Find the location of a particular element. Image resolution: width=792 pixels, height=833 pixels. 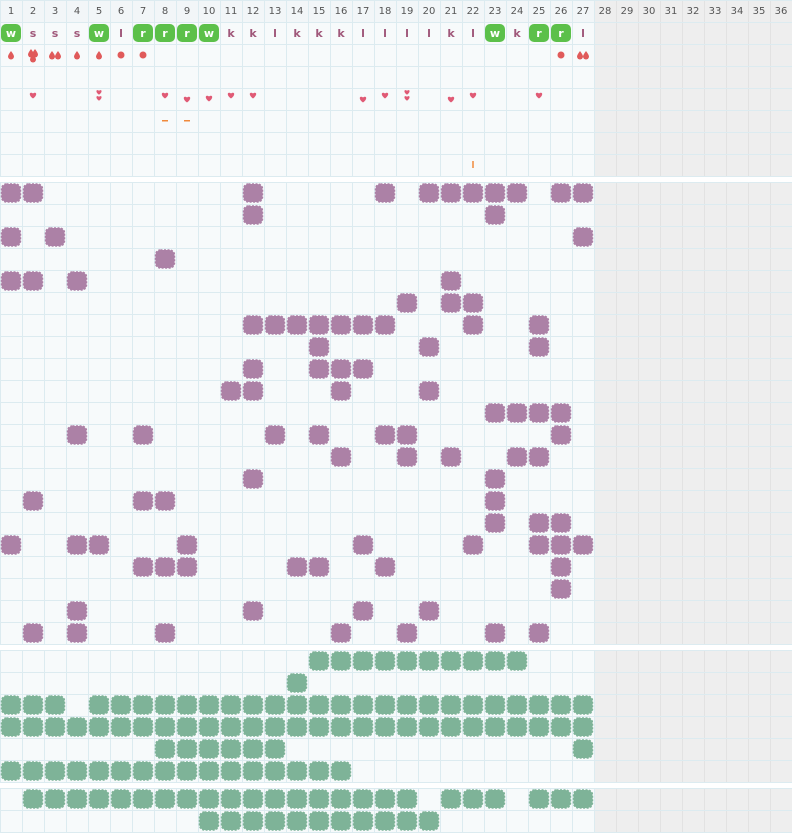

column-number: 35 is located at coordinates (759, 11).